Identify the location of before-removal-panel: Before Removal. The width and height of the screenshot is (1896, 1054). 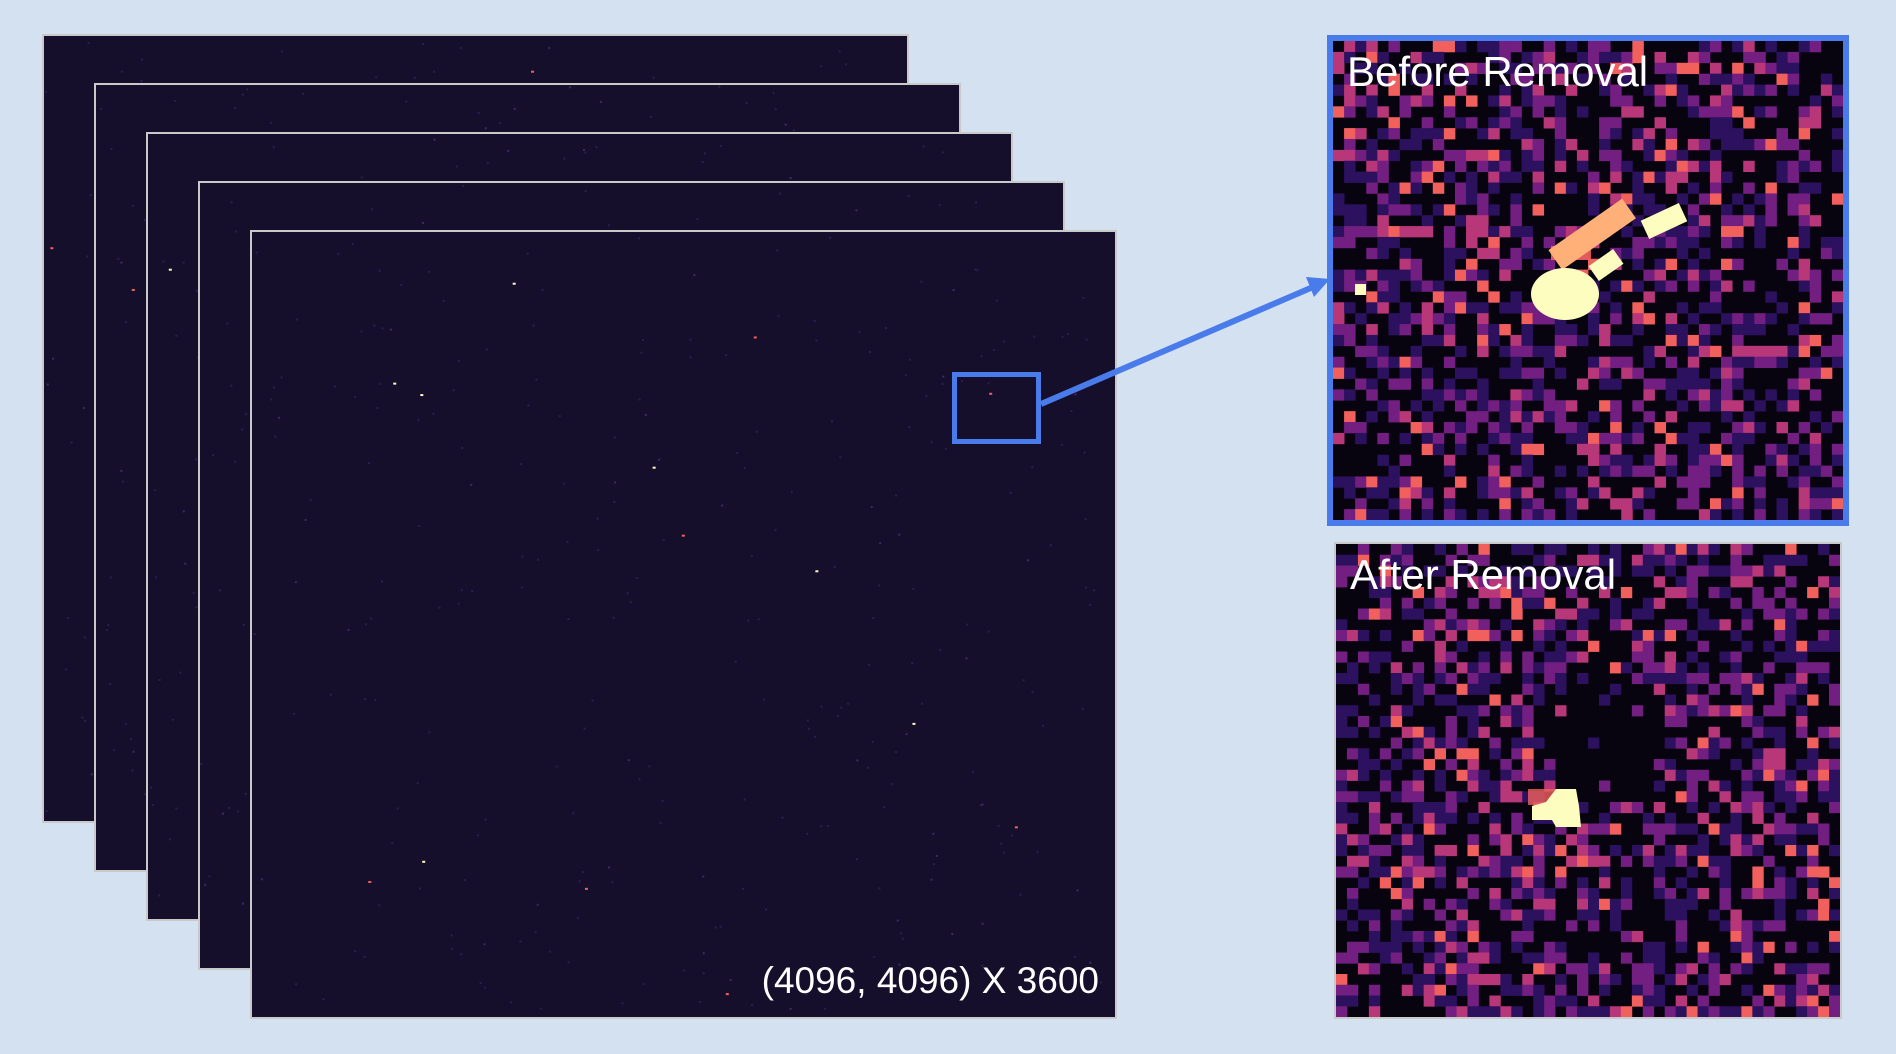
(1588, 280).